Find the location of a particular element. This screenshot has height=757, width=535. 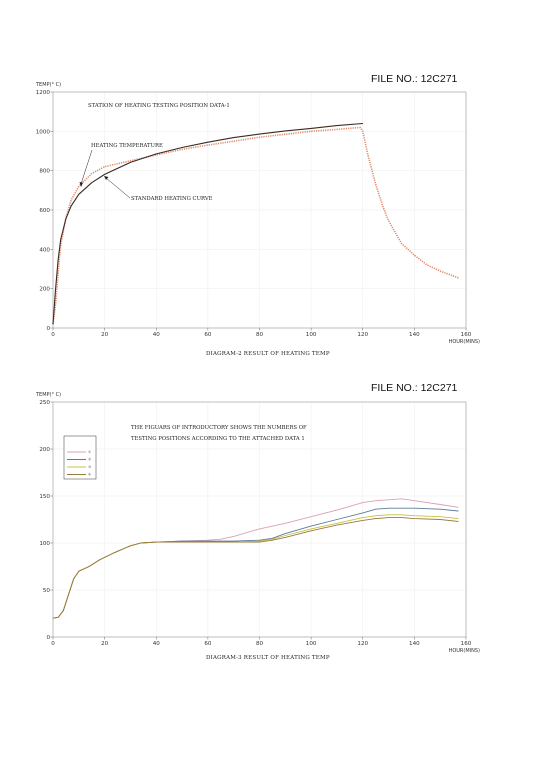

annotation-standard-curve: STANDARD HEATING CURVE is located at coordinates (172, 199).